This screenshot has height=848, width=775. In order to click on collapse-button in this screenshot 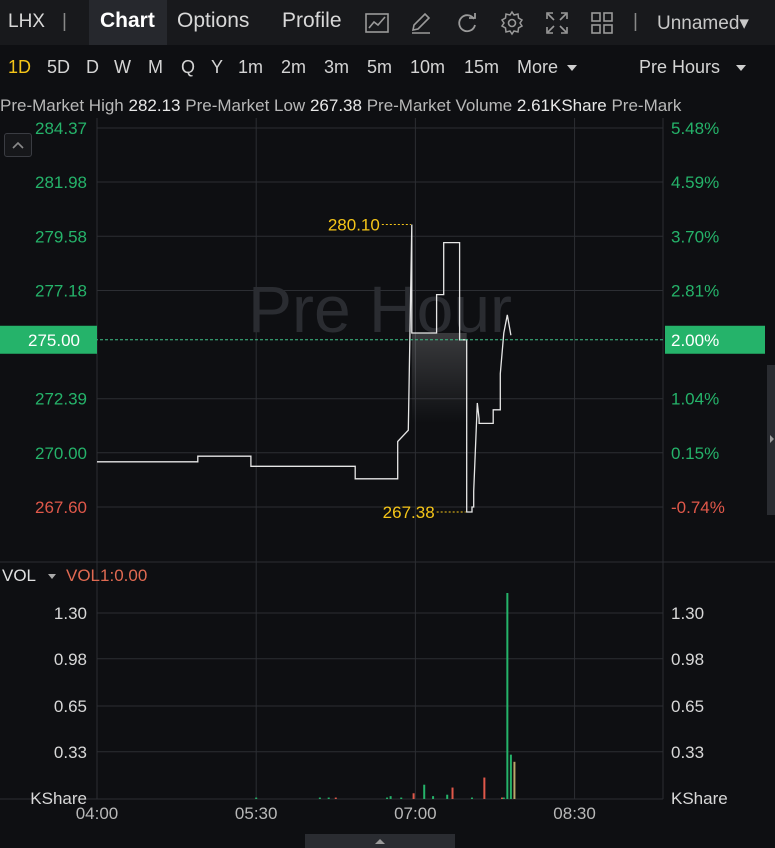, I will do `click(18, 145)`.